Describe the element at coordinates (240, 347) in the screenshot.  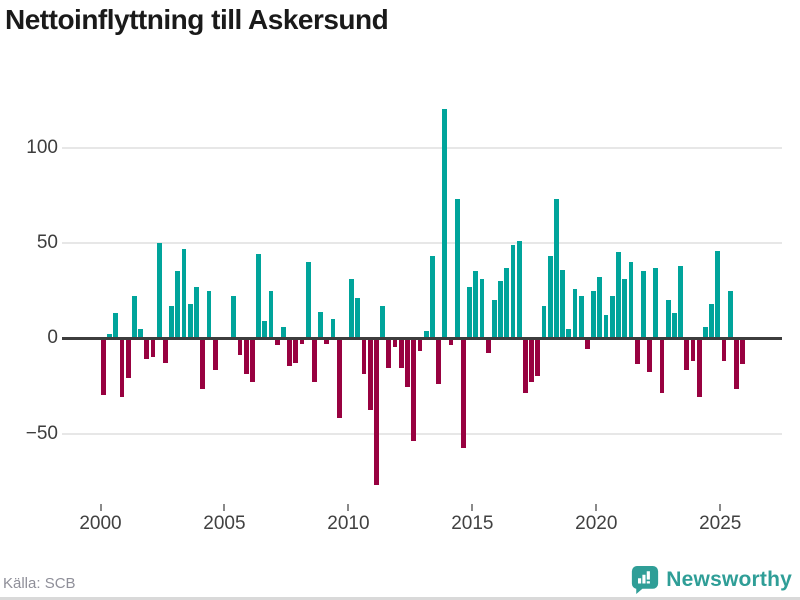
I see `bar-2005-q3` at that location.